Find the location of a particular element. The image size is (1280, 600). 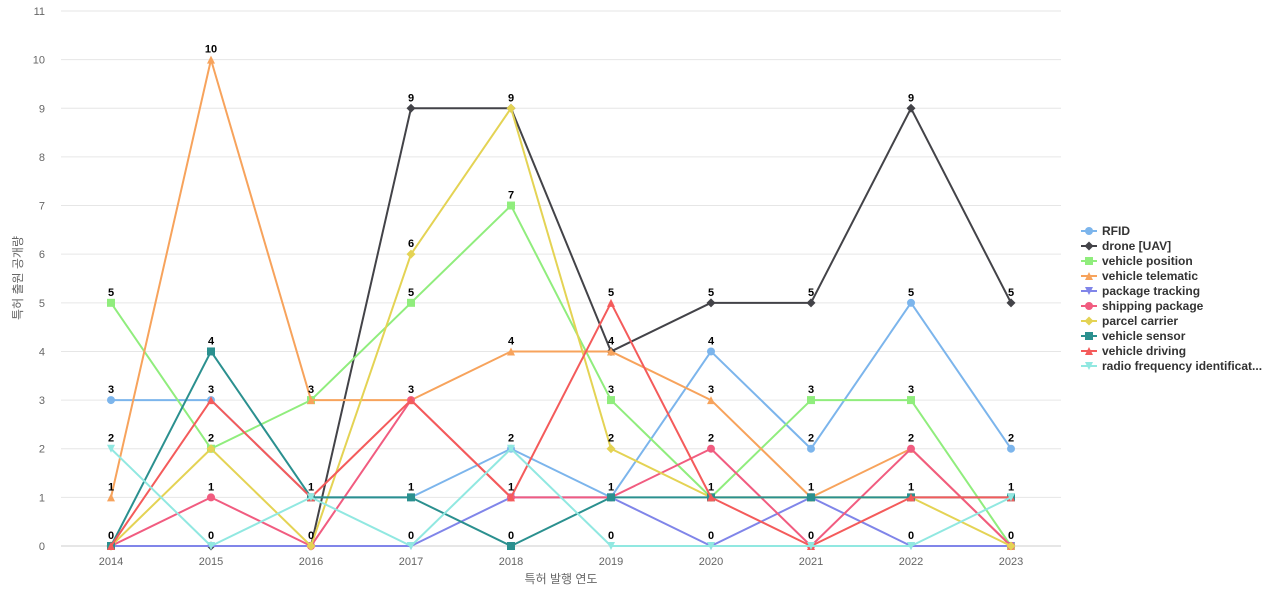

legend-item: vehicle telematic is located at coordinates (1139, 276).